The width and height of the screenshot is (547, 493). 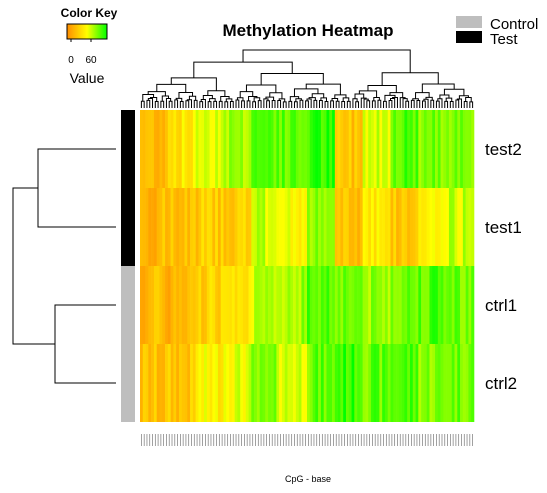 What do you see at coordinates (307, 440) in the screenshot?
I see `column-label-marks` at bounding box center [307, 440].